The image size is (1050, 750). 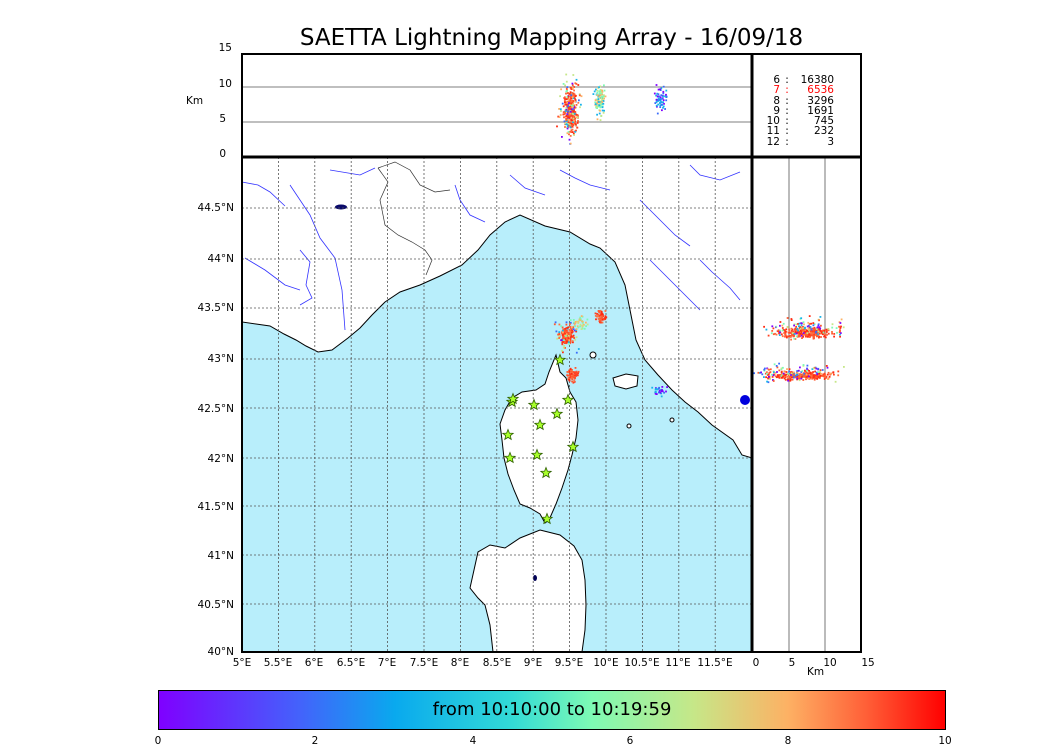 I want to click on station-count-row: 7: 6536, so click(x=798, y=90).